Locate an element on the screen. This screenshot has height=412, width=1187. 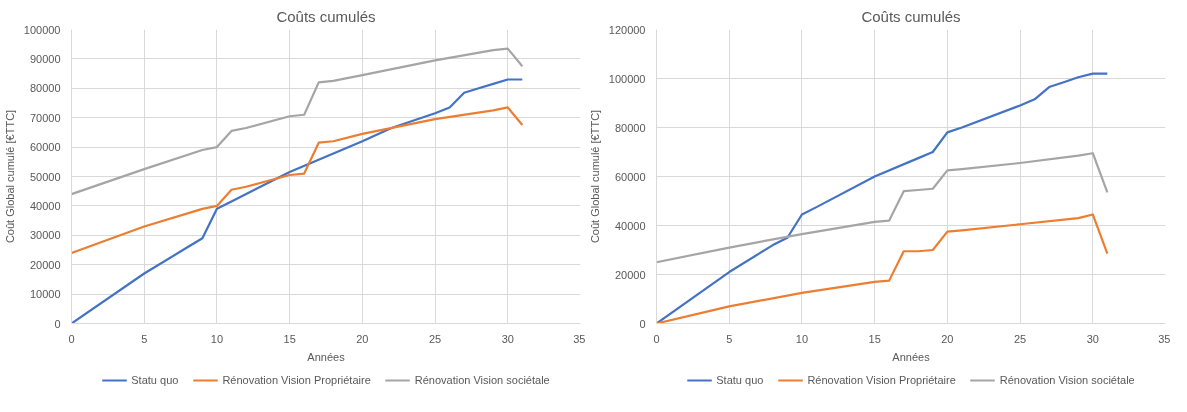
y-tick-label: 70000 is located at coordinates (45, 117).